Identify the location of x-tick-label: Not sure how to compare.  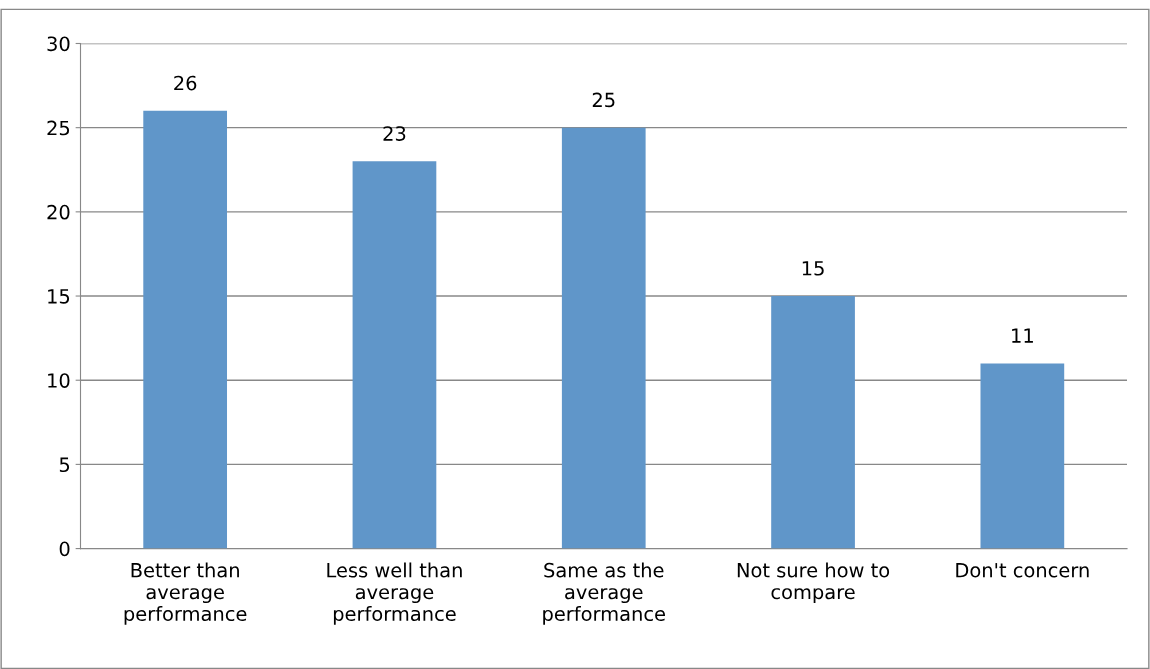
(813, 583).